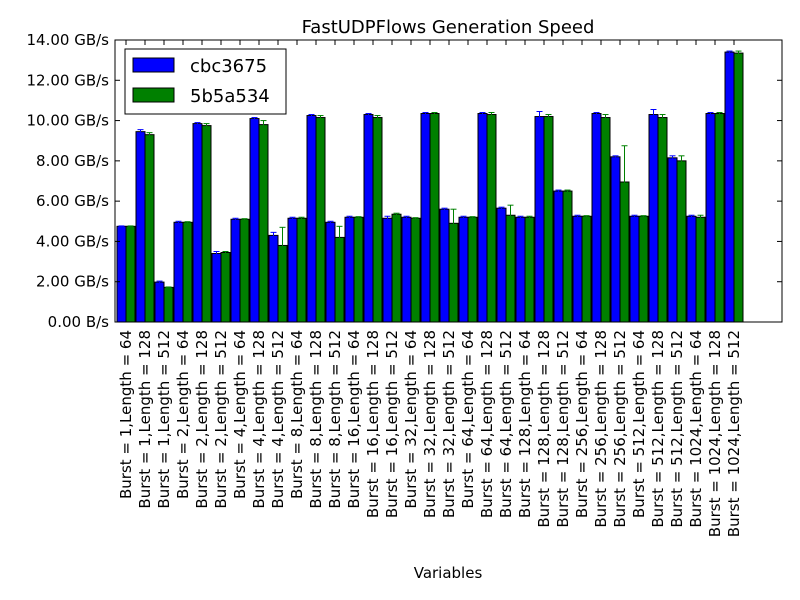 This screenshot has width=800, height=600. What do you see at coordinates (582, 424) in the screenshot?
I see `x-tick-label: Burst = 256,Length = 64` at bounding box center [582, 424].